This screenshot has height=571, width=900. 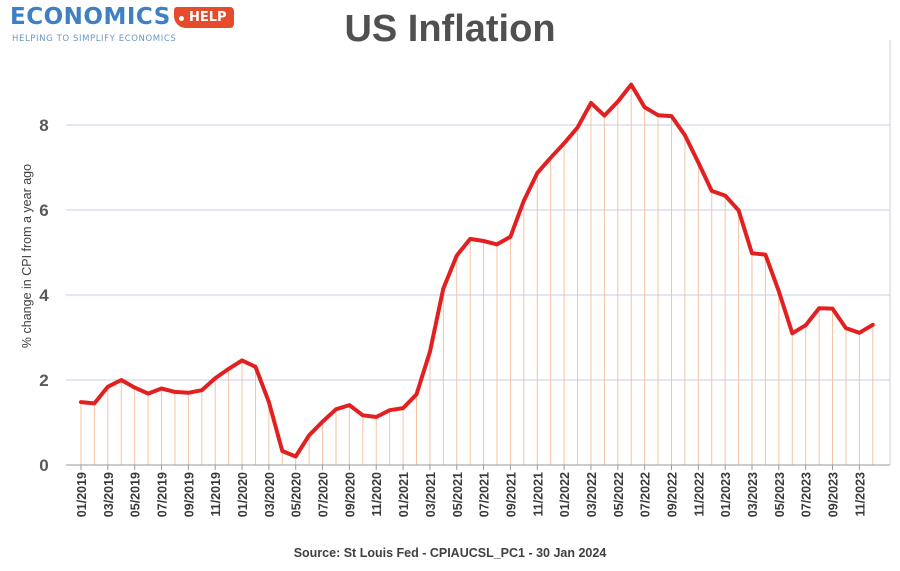 I want to click on x-tick-label: 05/2019, so click(x=136, y=494).